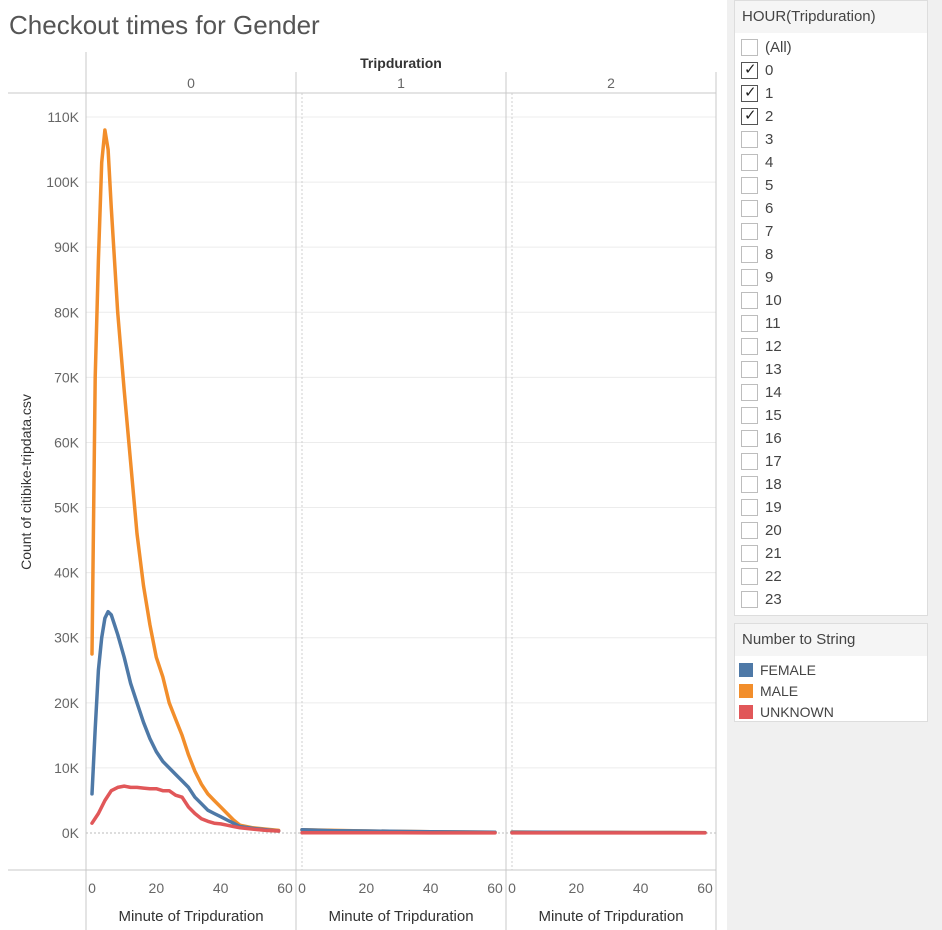 The height and width of the screenshot is (930, 942). I want to click on x-tick-label: 60, so click(495, 888).